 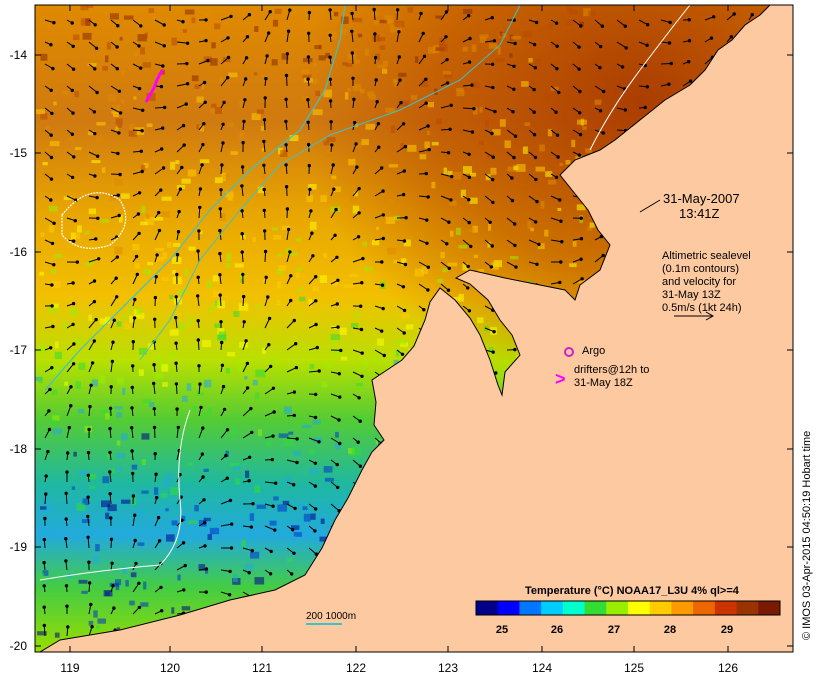 I want to click on lat-label: -20, so click(x=19, y=646).